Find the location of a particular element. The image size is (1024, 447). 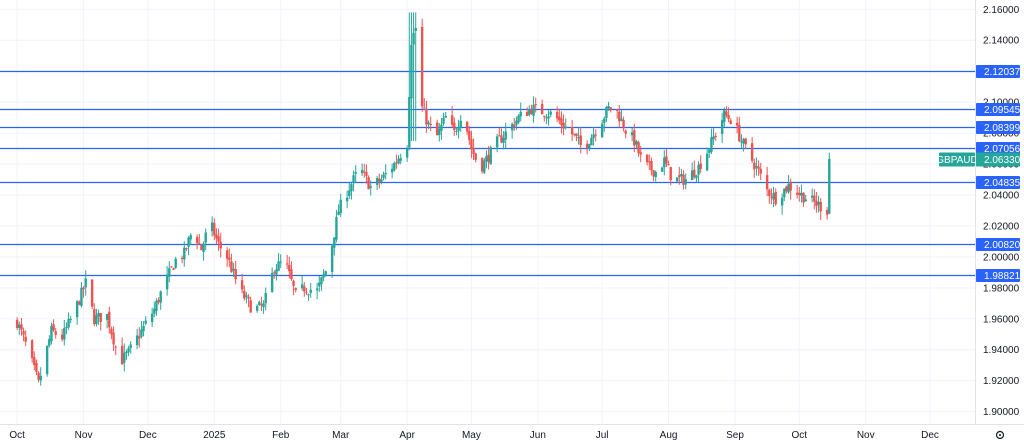

x-tick-label: Apr is located at coordinates (407, 435).